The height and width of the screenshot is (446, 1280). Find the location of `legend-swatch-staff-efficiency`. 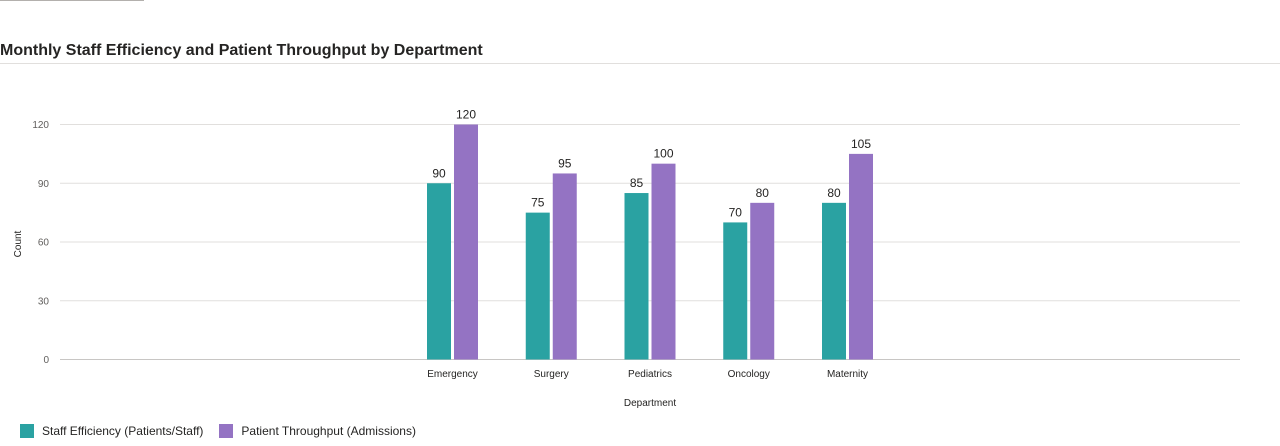

legend-swatch-staff-efficiency is located at coordinates (27, 431).